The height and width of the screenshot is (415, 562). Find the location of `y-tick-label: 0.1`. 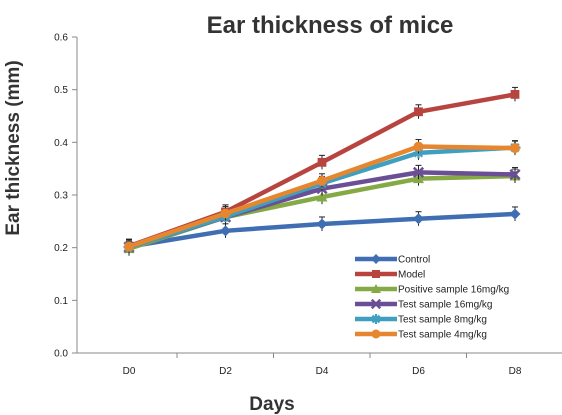

y-tick-label: 0.1 is located at coordinates (61, 301).